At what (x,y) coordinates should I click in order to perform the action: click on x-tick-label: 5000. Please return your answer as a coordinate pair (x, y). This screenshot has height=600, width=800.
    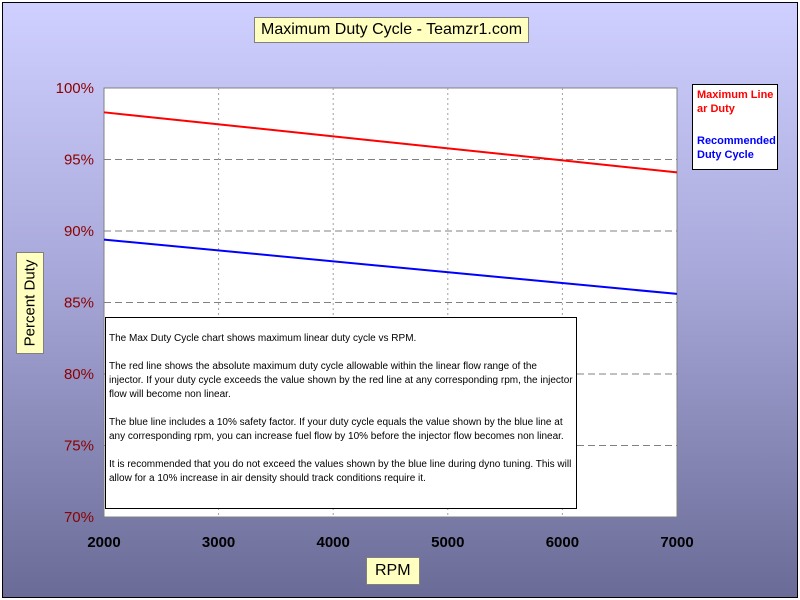
    Looking at the image, I should click on (447, 542).